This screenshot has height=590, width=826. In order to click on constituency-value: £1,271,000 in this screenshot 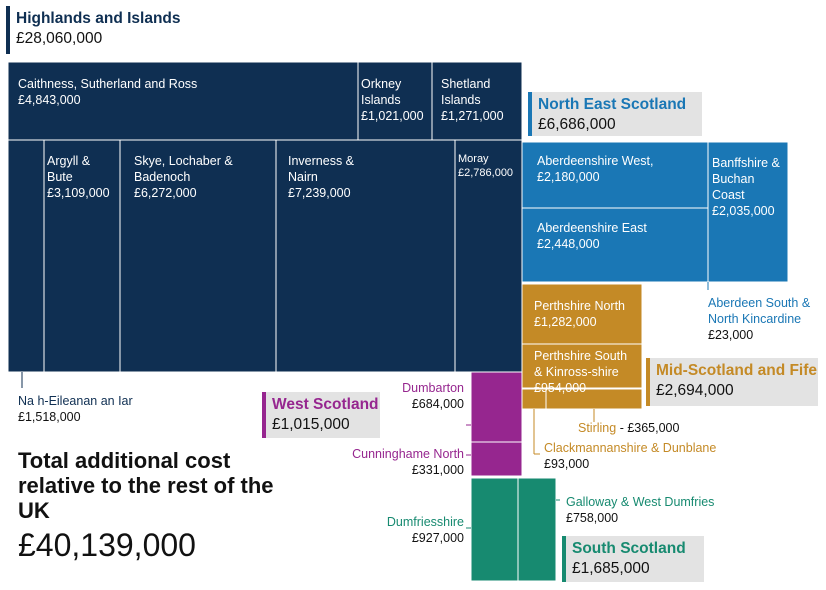, I will do `click(472, 116)`.